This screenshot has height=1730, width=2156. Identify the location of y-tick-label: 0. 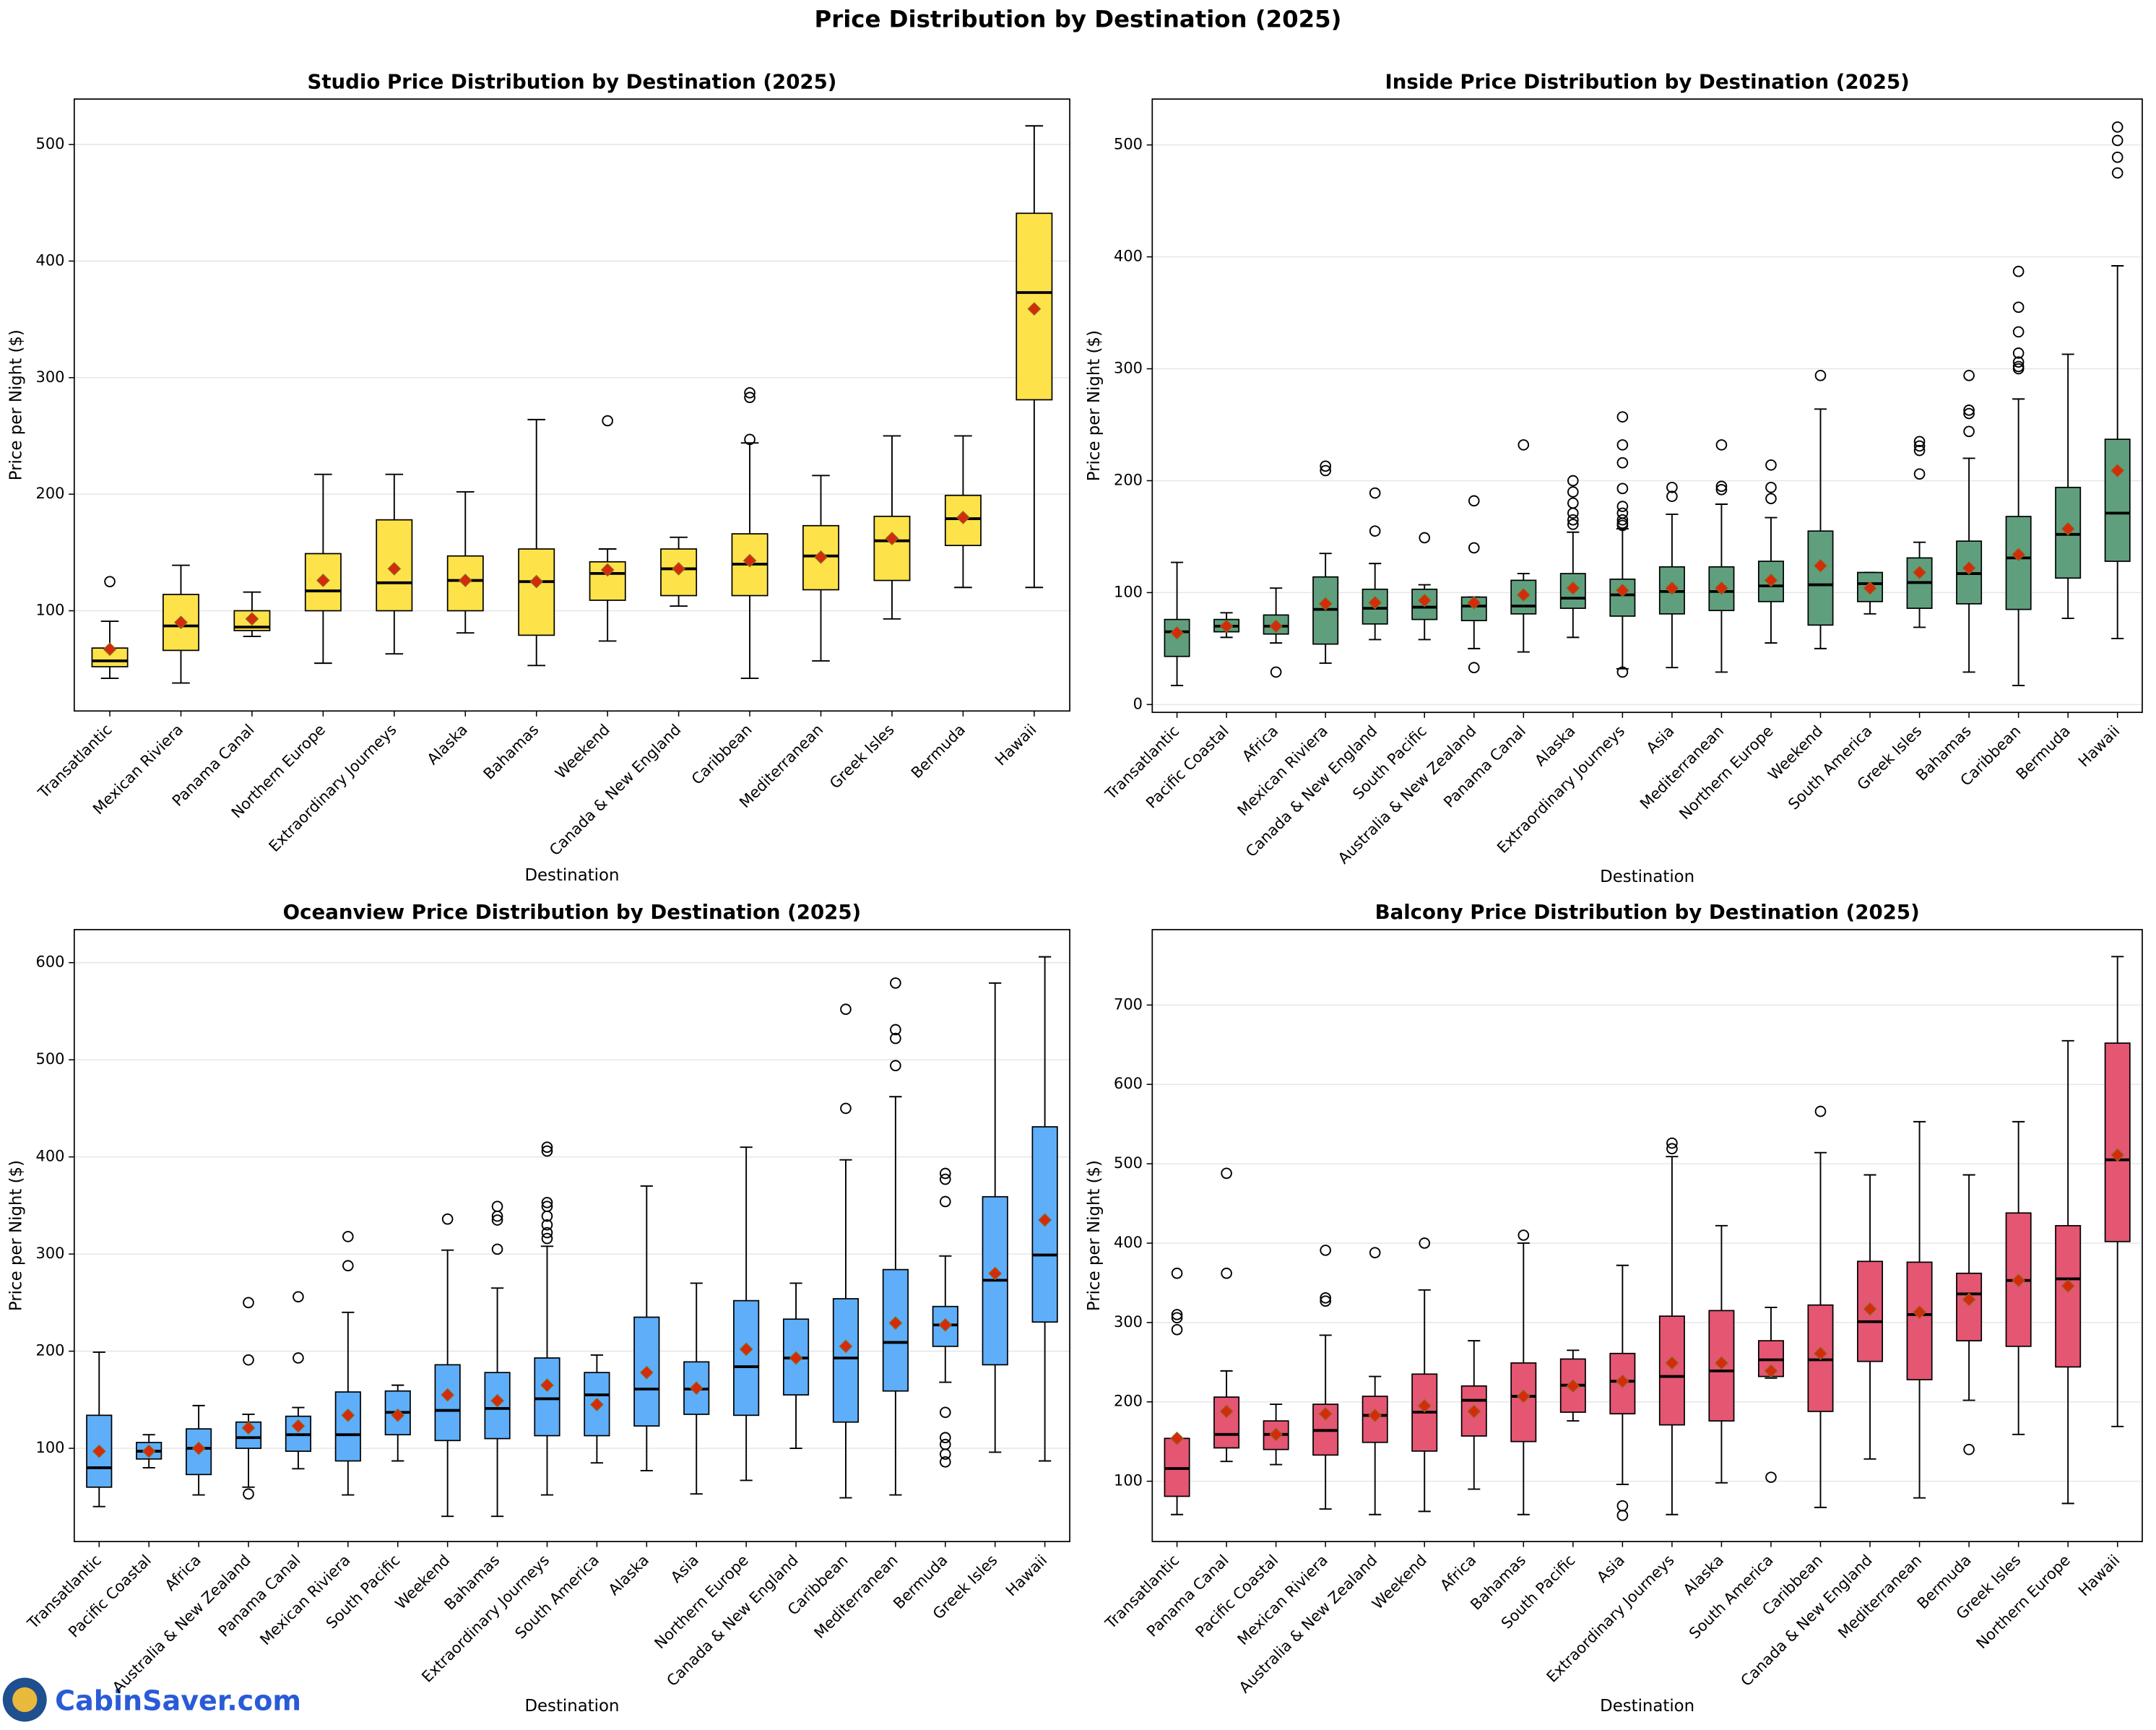
(1138, 703).